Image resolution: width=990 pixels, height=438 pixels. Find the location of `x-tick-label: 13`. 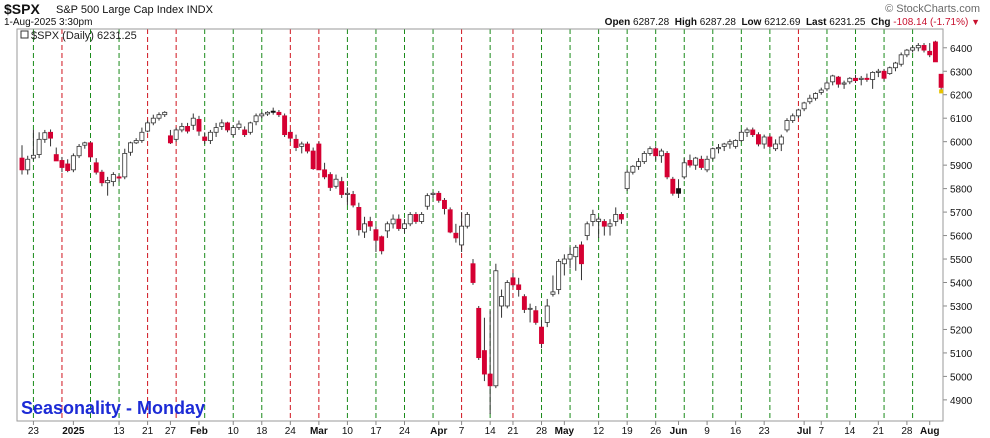

x-tick-label: 13 is located at coordinates (119, 431).